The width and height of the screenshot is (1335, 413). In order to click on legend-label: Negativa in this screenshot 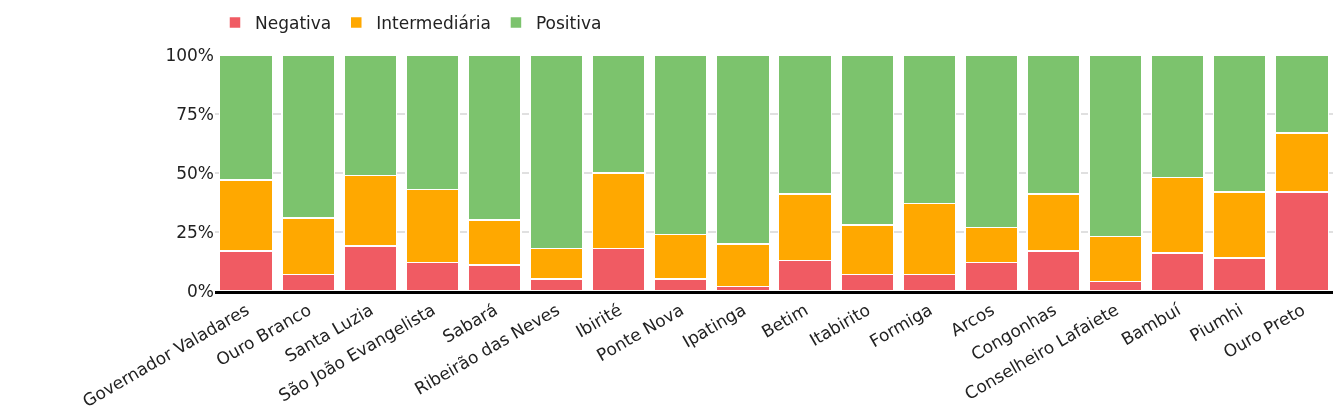, I will do `click(293, 23)`.